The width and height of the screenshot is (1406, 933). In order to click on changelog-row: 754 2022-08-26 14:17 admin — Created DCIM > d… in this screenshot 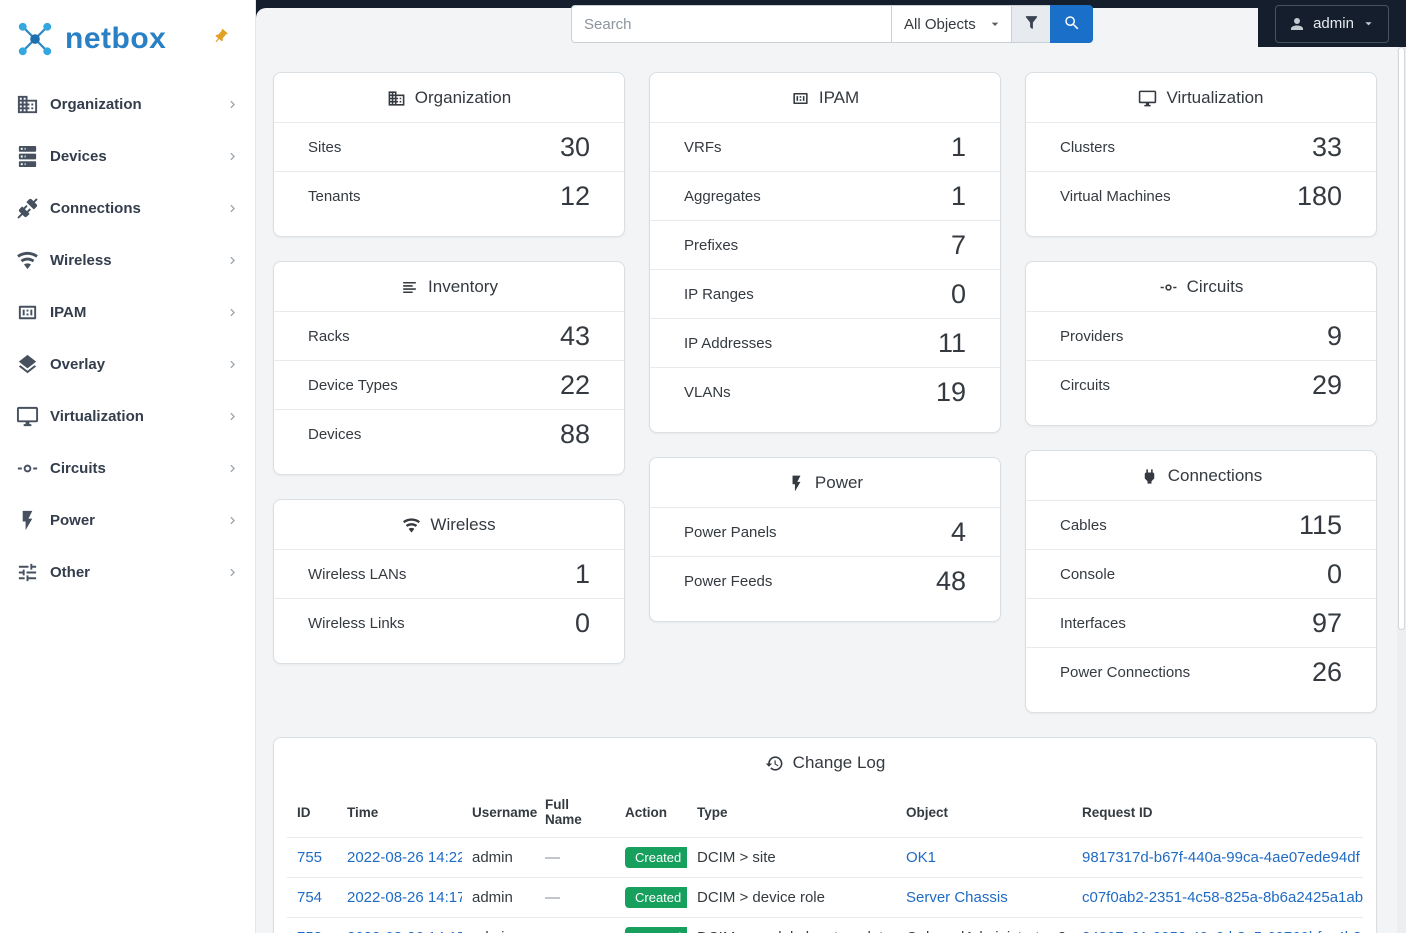, I will do `click(825, 897)`.